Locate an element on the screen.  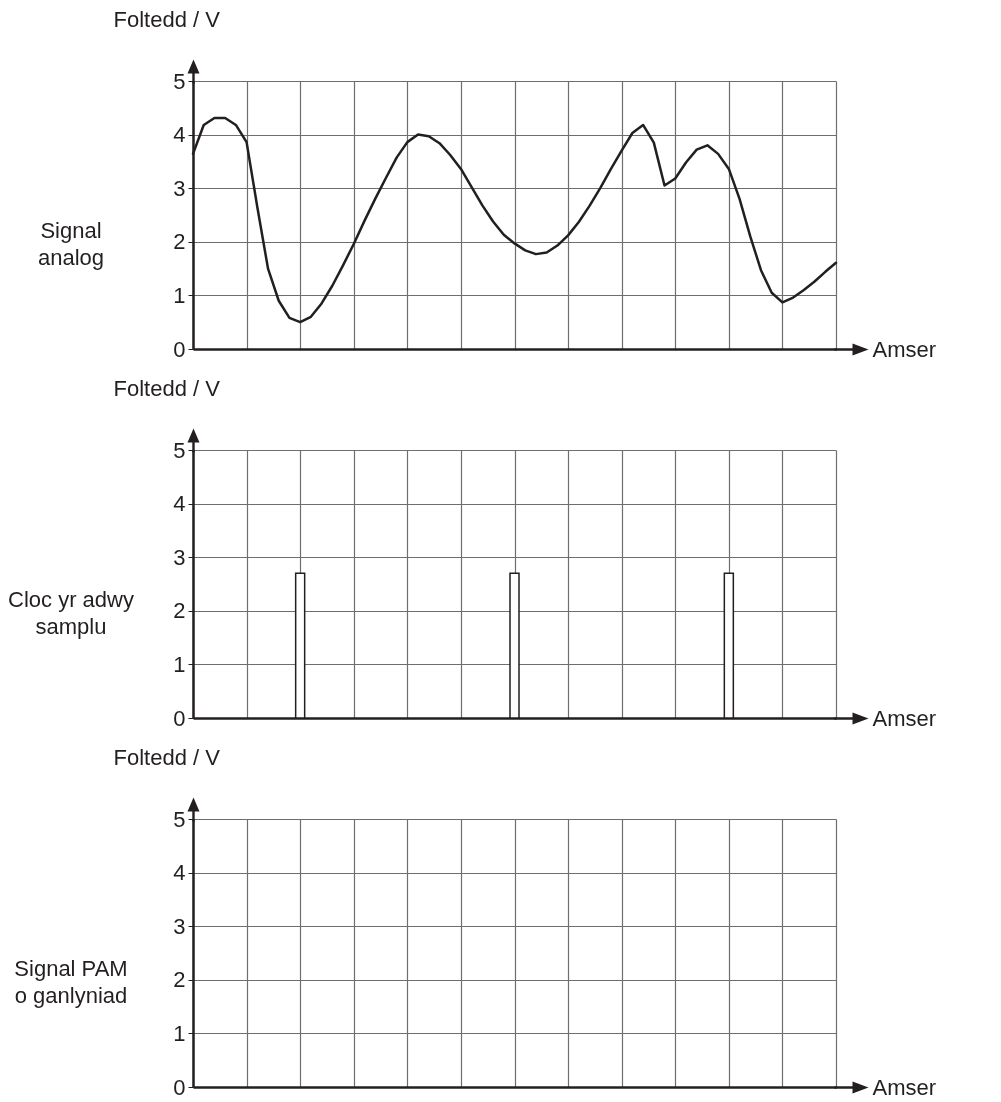
text: Signal PAM o ganlyniad is located at coordinates (71, 982).